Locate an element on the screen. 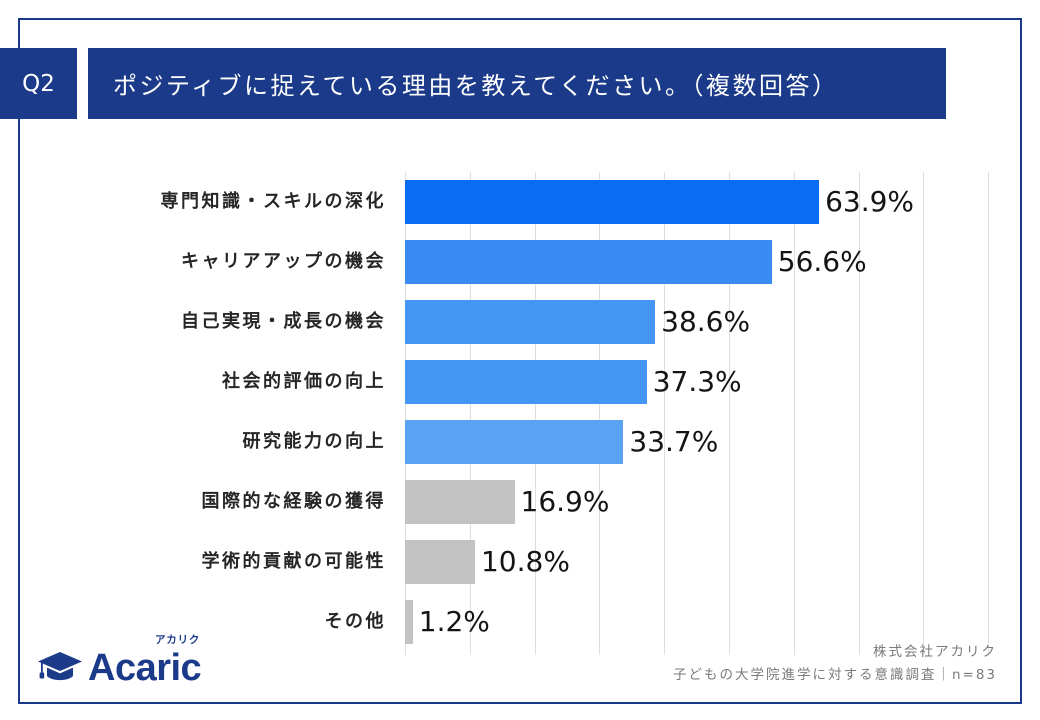  category-label-2: キャリアアップの機会 is located at coordinates (283, 261).